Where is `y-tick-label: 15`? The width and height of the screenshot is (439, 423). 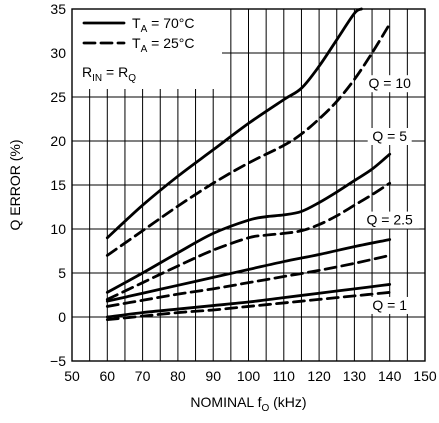 y-tick-label: 15 is located at coordinates (58, 185).